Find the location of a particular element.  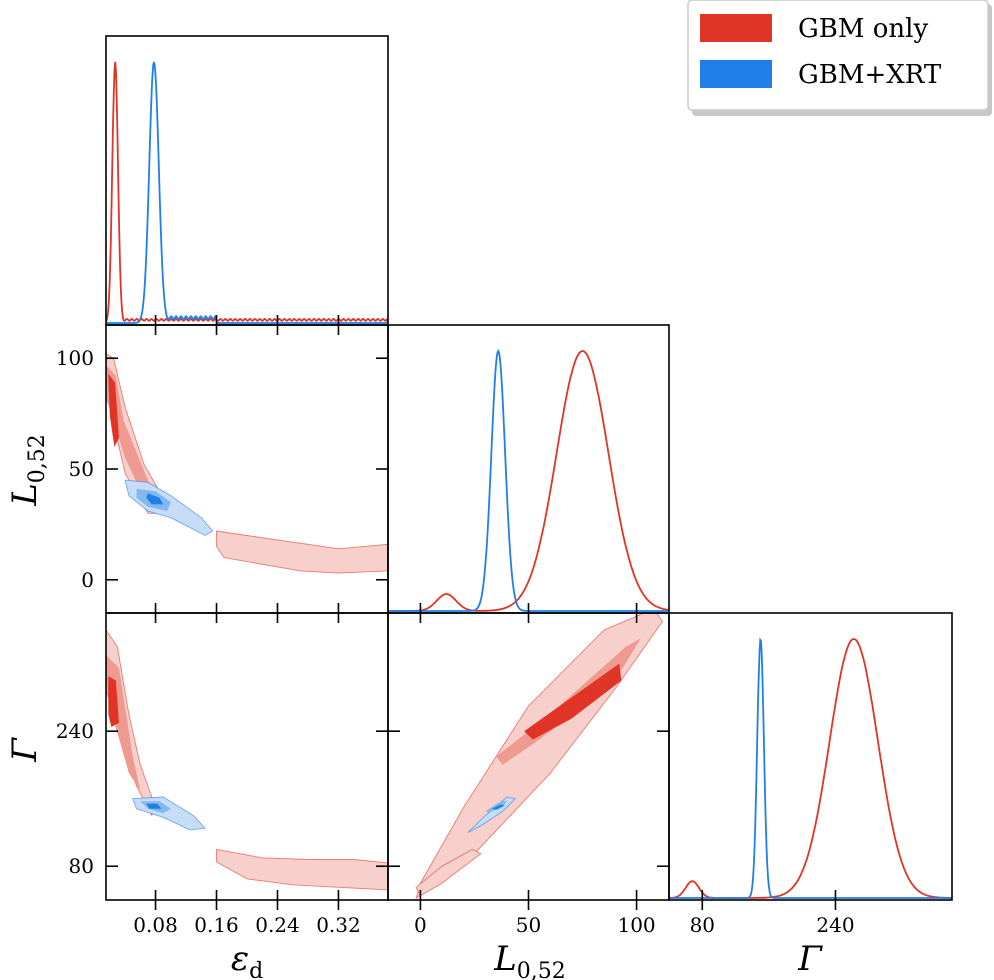

marginal-eps-gbm-xrt is located at coordinates (247, 192).